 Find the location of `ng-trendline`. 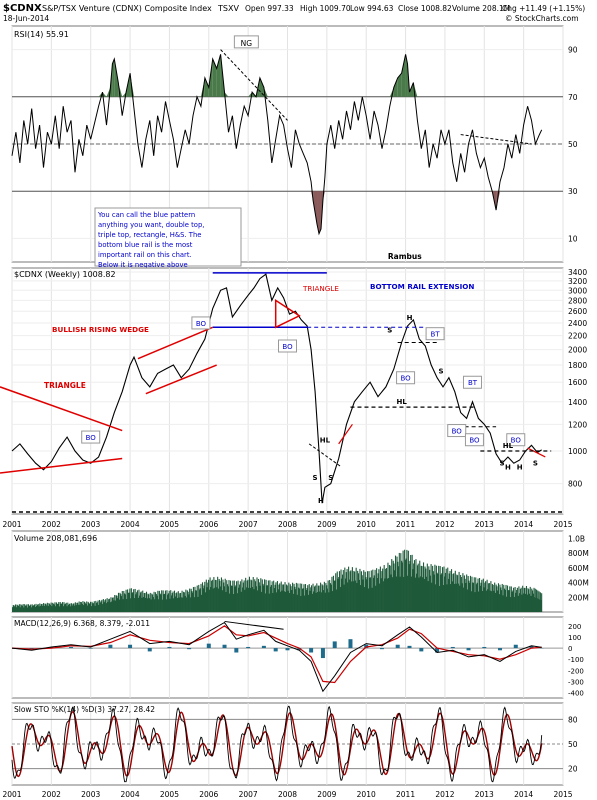

ng-trendline is located at coordinates (254, 85).